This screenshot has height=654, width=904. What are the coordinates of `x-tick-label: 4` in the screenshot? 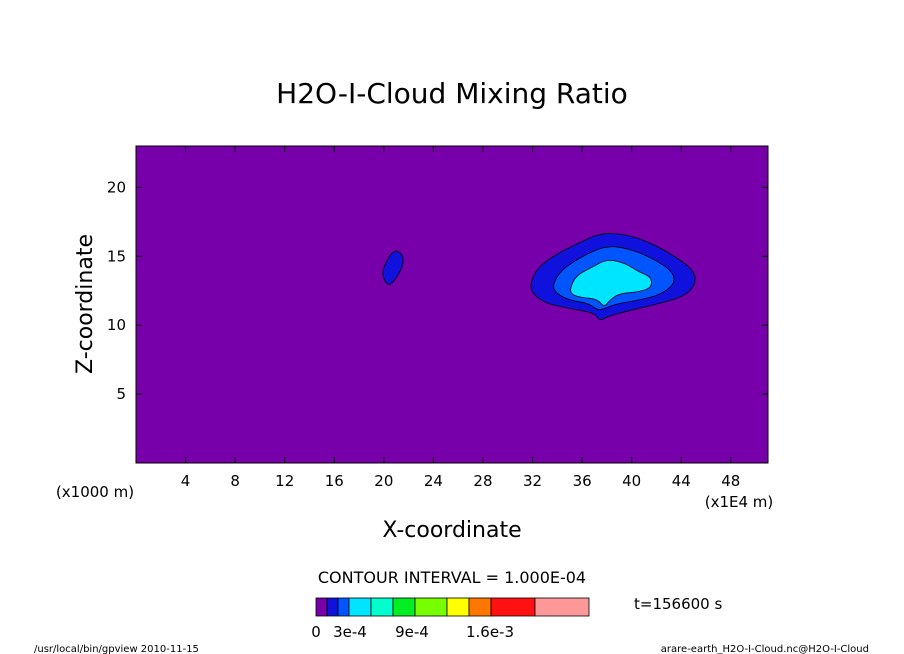 It's located at (186, 481).